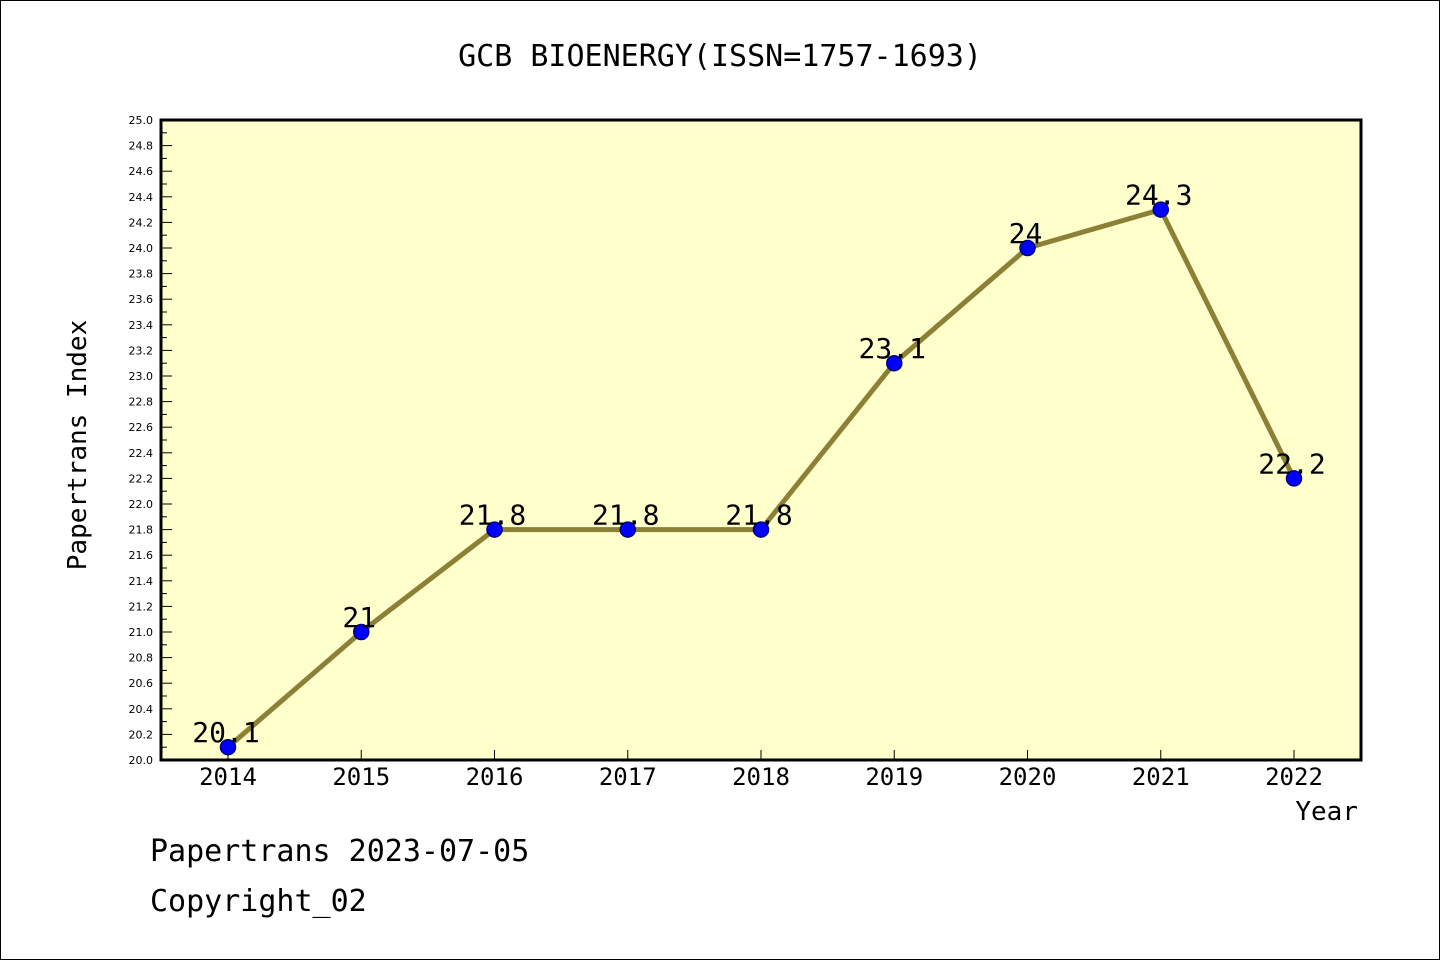 The width and height of the screenshot is (1440, 960). What do you see at coordinates (228, 747) in the screenshot?
I see `data-point-2014` at bounding box center [228, 747].